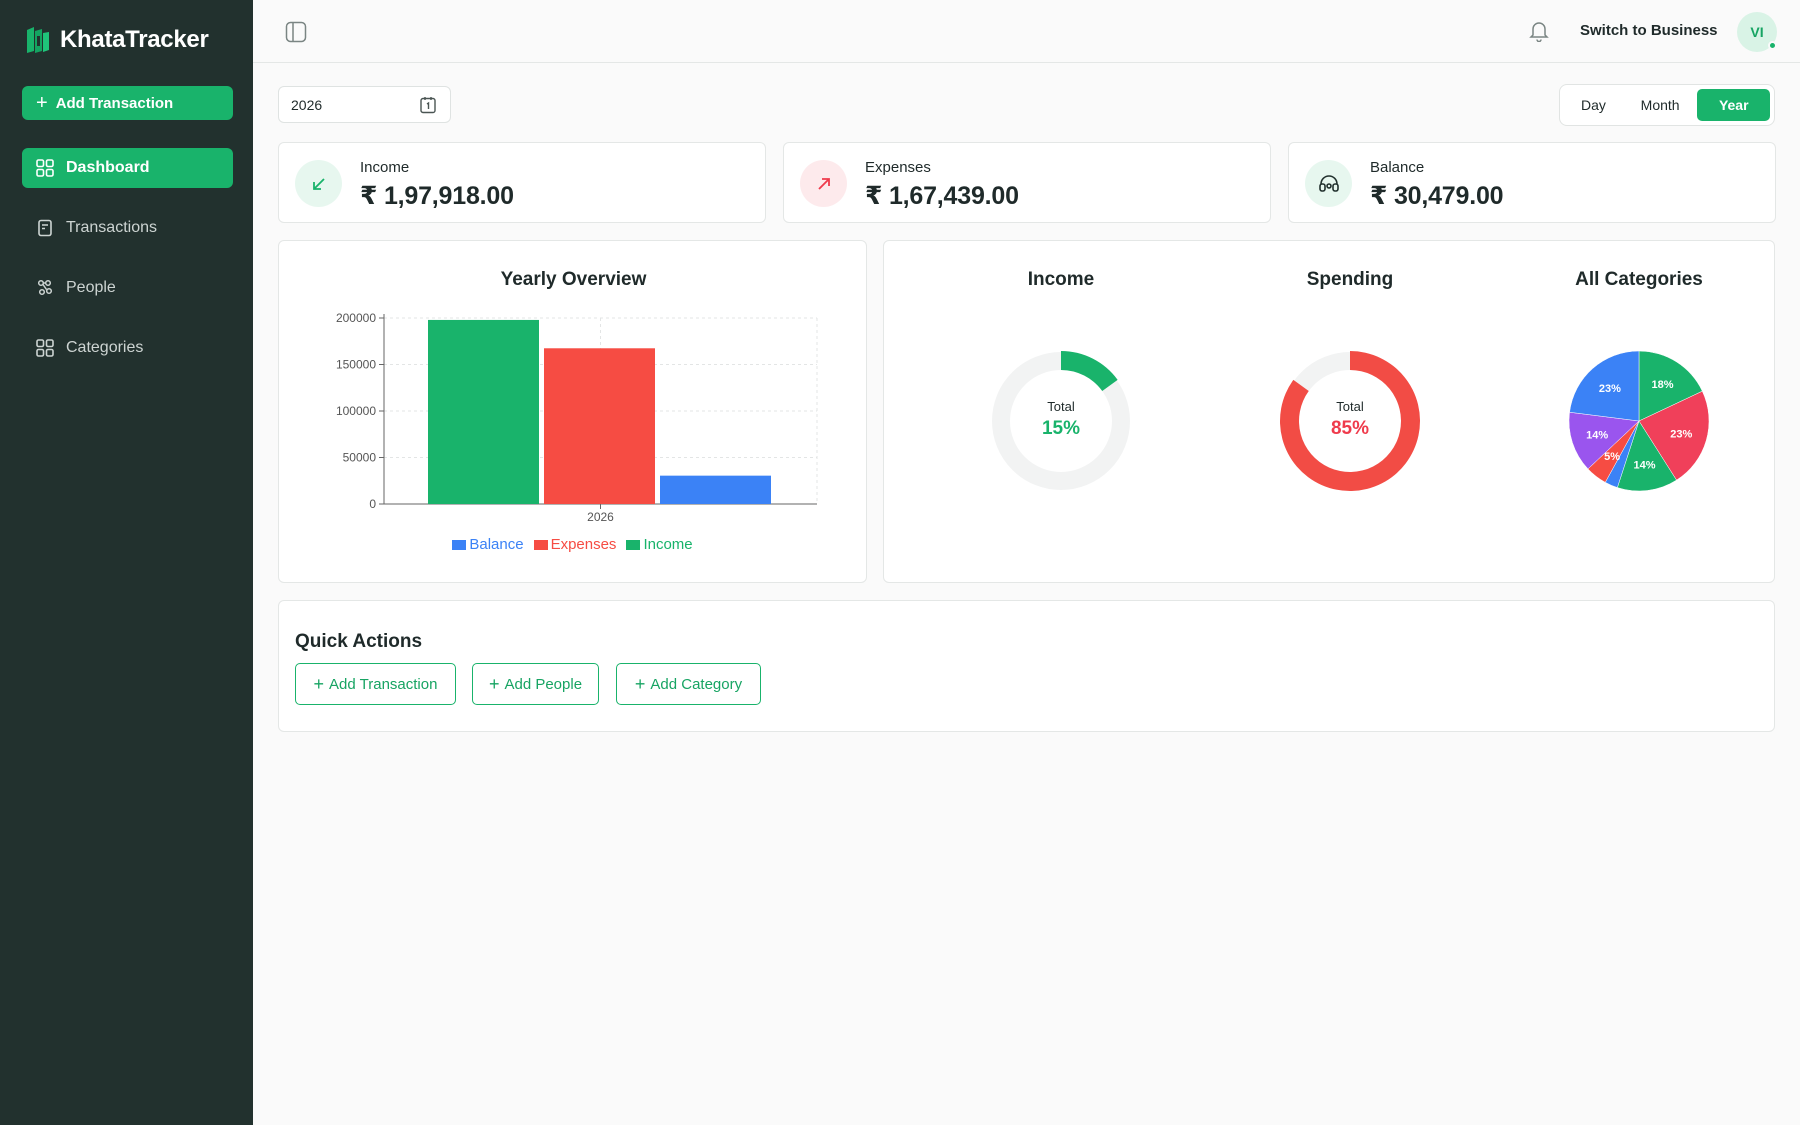 The image size is (1800, 1125). What do you see at coordinates (45, 287) in the screenshot?
I see `people-icon` at bounding box center [45, 287].